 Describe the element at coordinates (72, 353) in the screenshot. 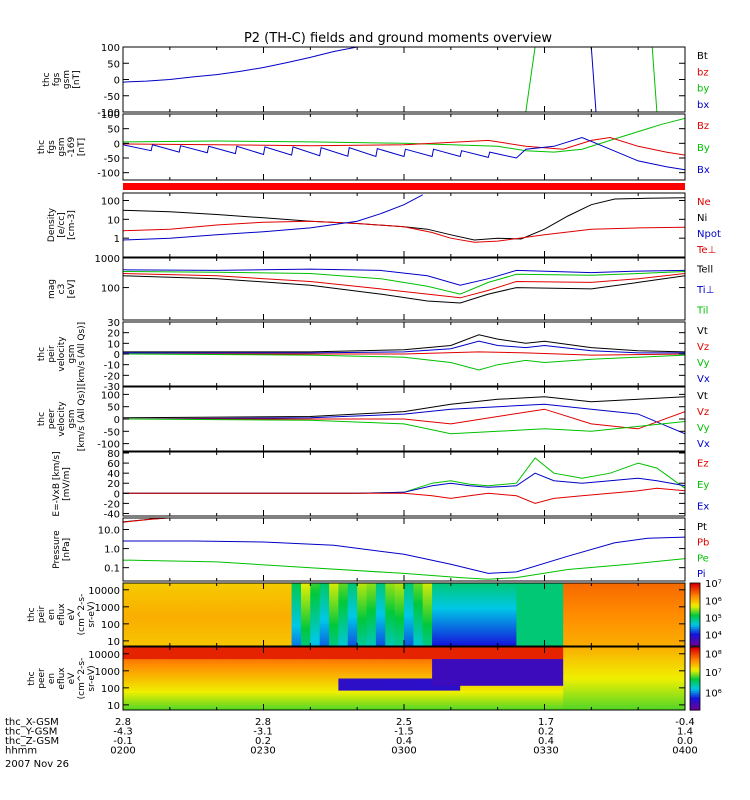

I see `y-label-line: gsm` at that location.